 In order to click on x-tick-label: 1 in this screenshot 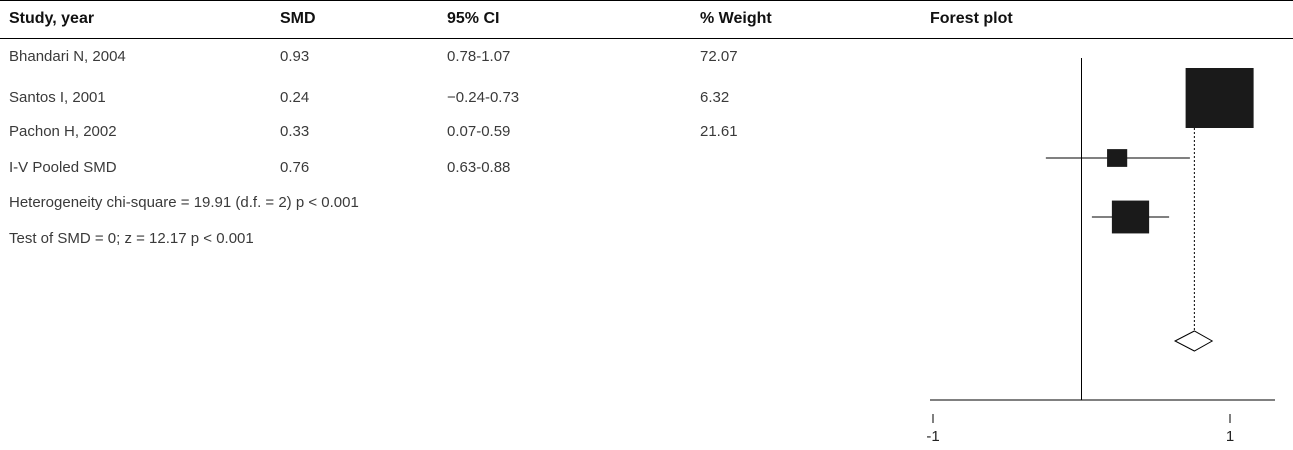, I will do `click(1230, 436)`.